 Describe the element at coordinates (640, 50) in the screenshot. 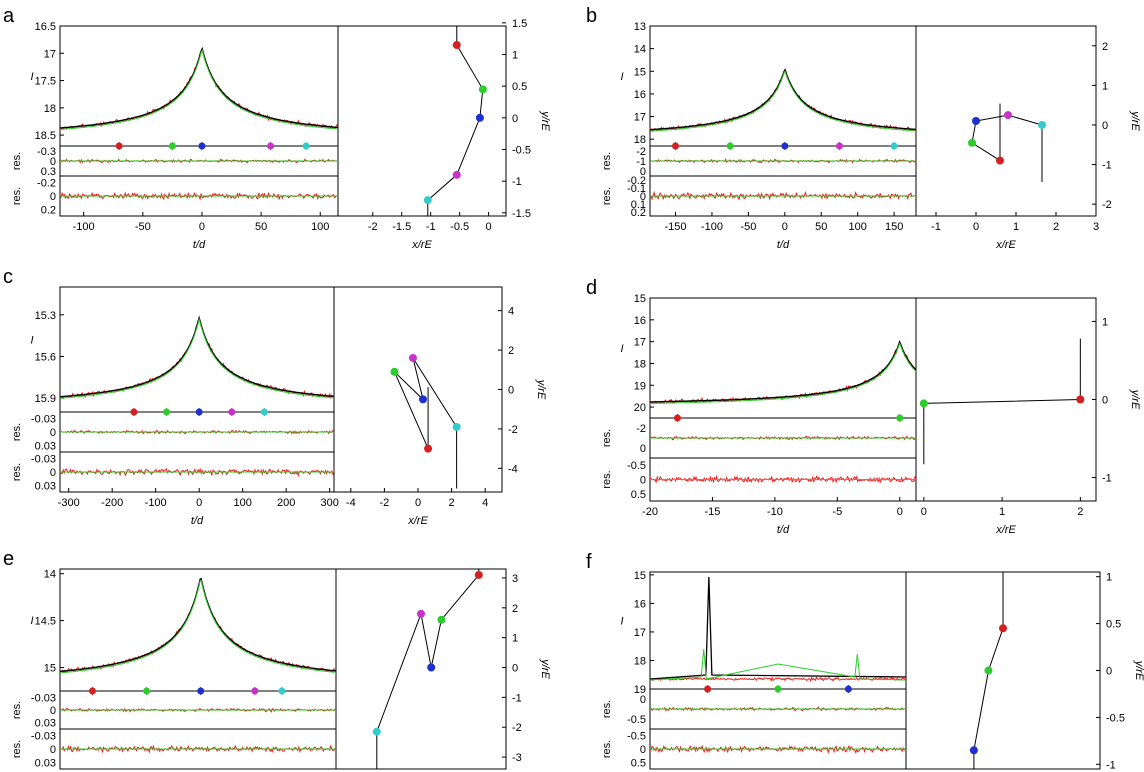

I see `y-tick-label: 14` at that location.